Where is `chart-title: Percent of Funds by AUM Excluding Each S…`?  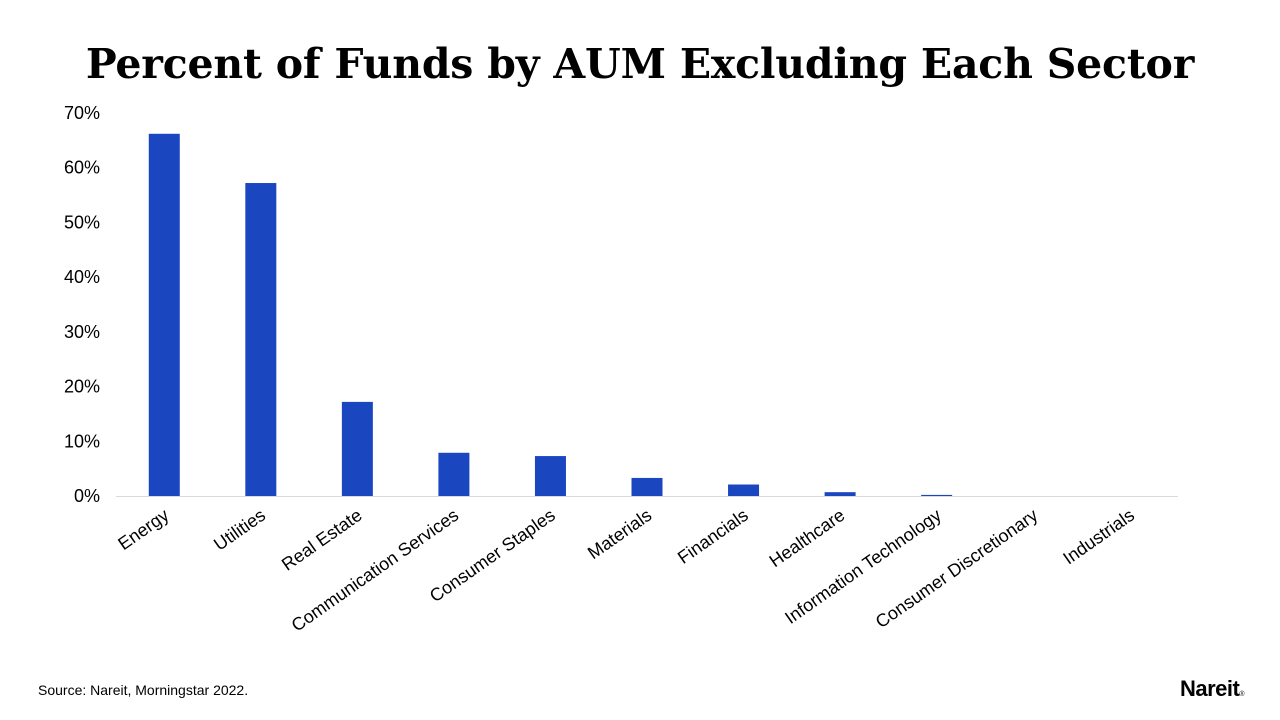 chart-title: Percent of Funds by AUM Excluding Each S… is located at coordinates (640, 64).